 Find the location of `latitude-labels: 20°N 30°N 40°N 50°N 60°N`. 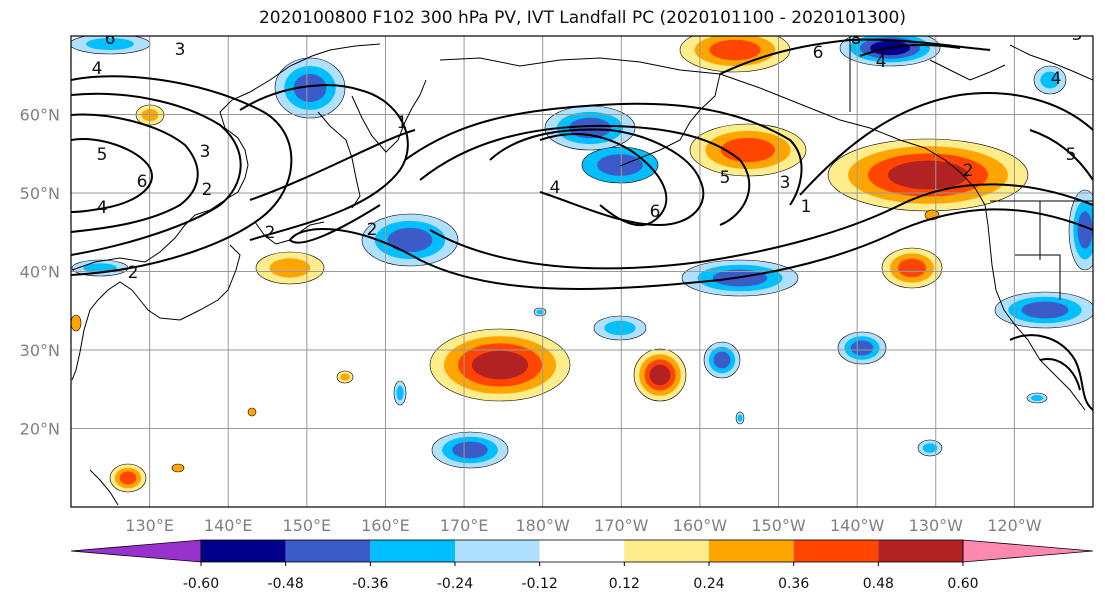

latitude-labels: 20°N 30°N 40°N 50°N 60°N is located at coordinates (40, 272).